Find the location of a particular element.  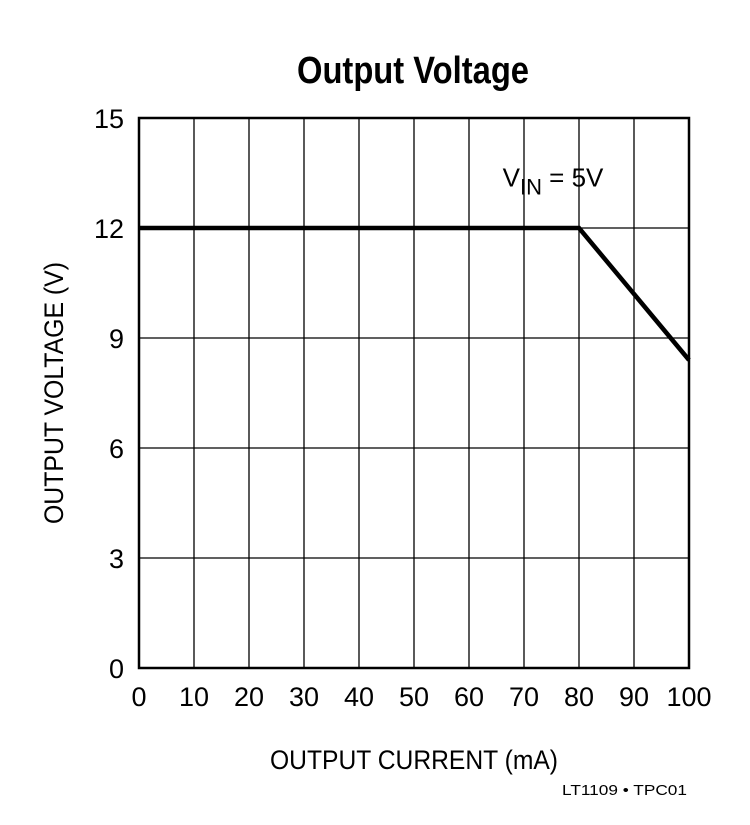

x-tick-label-80: 80 is located at coordinates (579, 697).